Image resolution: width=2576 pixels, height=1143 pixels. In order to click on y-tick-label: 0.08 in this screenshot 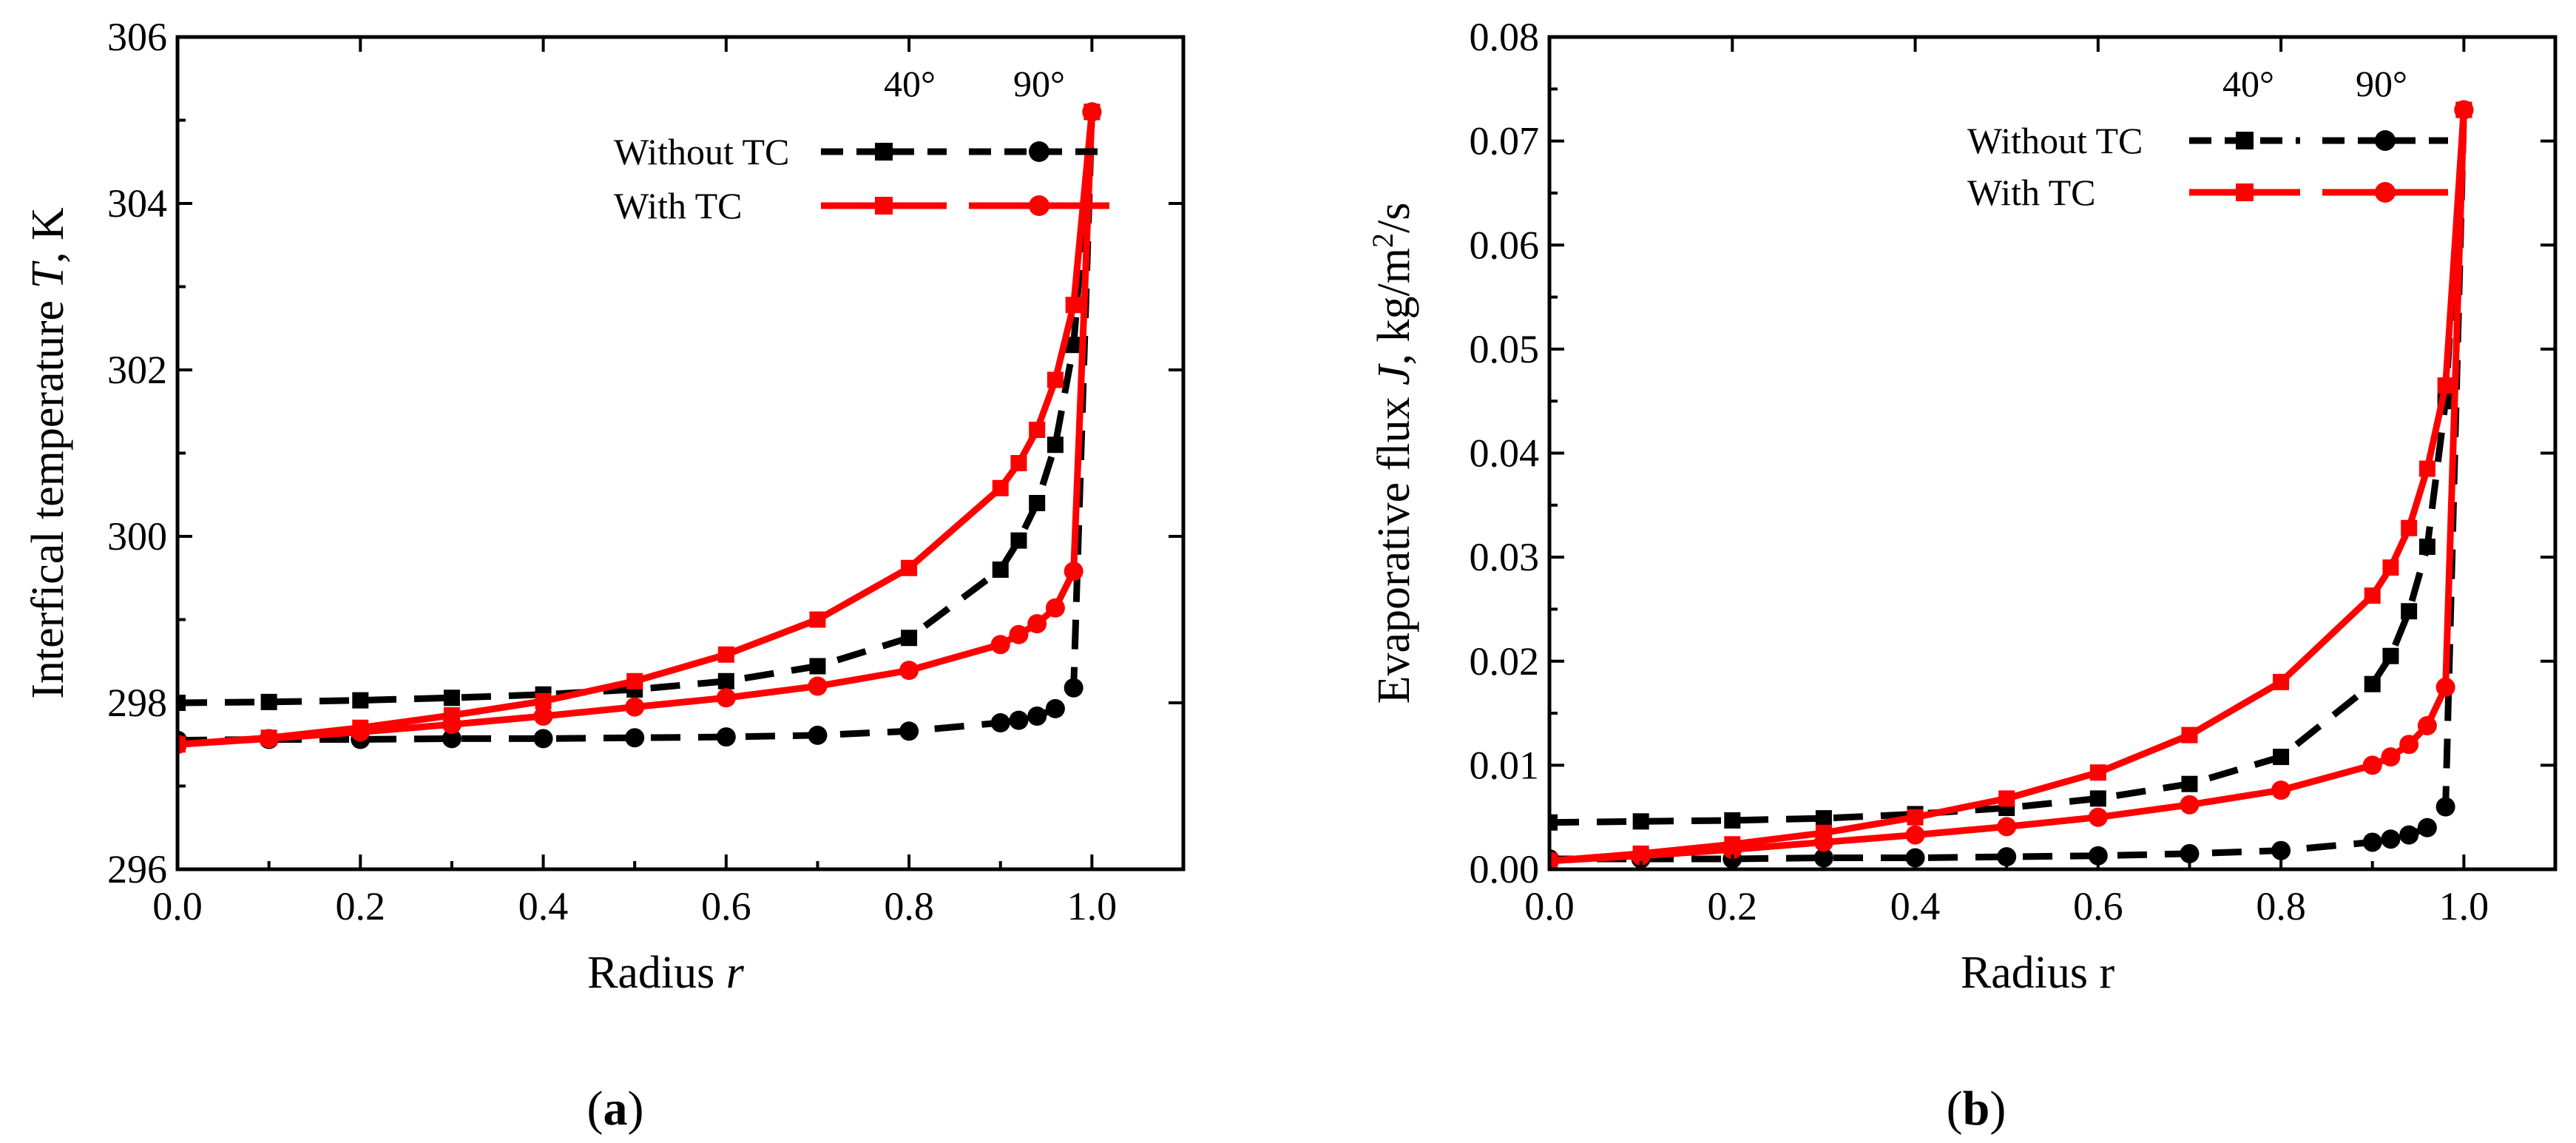, I will do `click(1505, 37)`.